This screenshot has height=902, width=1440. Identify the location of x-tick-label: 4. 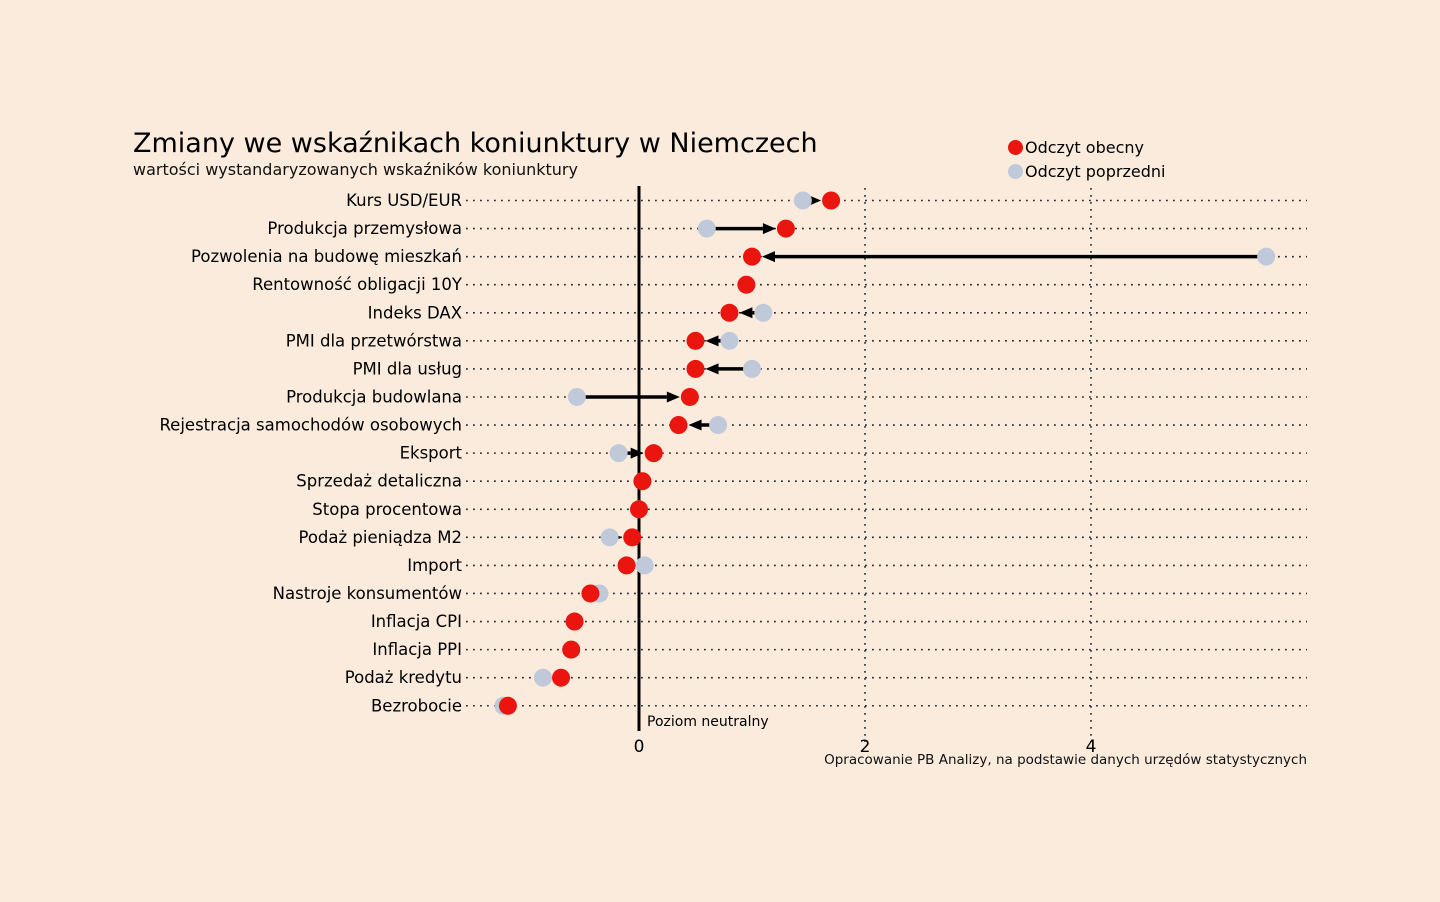
(1091, 747).